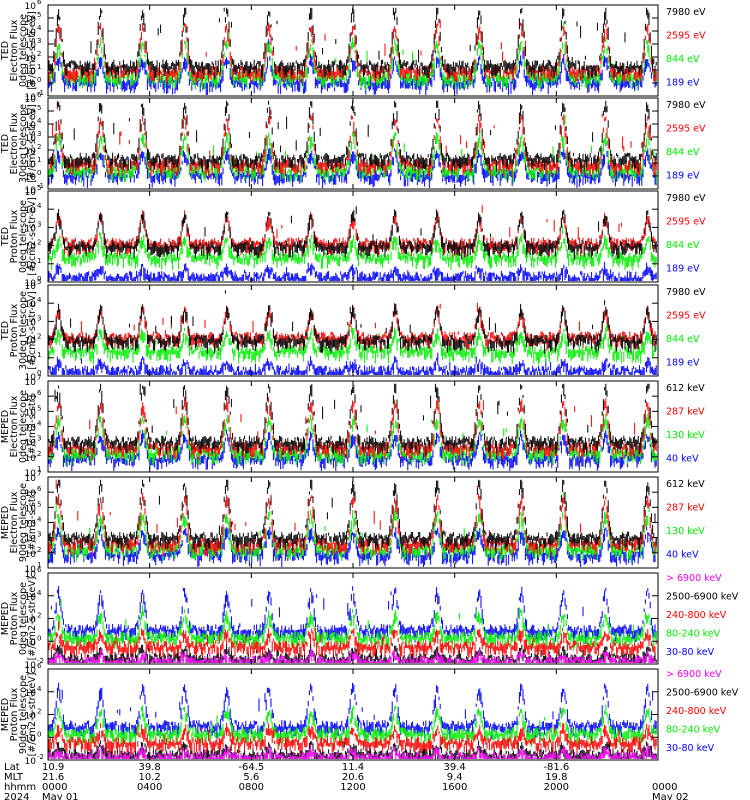  I want to click on panel-5-ylabel-line: MEPED, so click(5, 426).